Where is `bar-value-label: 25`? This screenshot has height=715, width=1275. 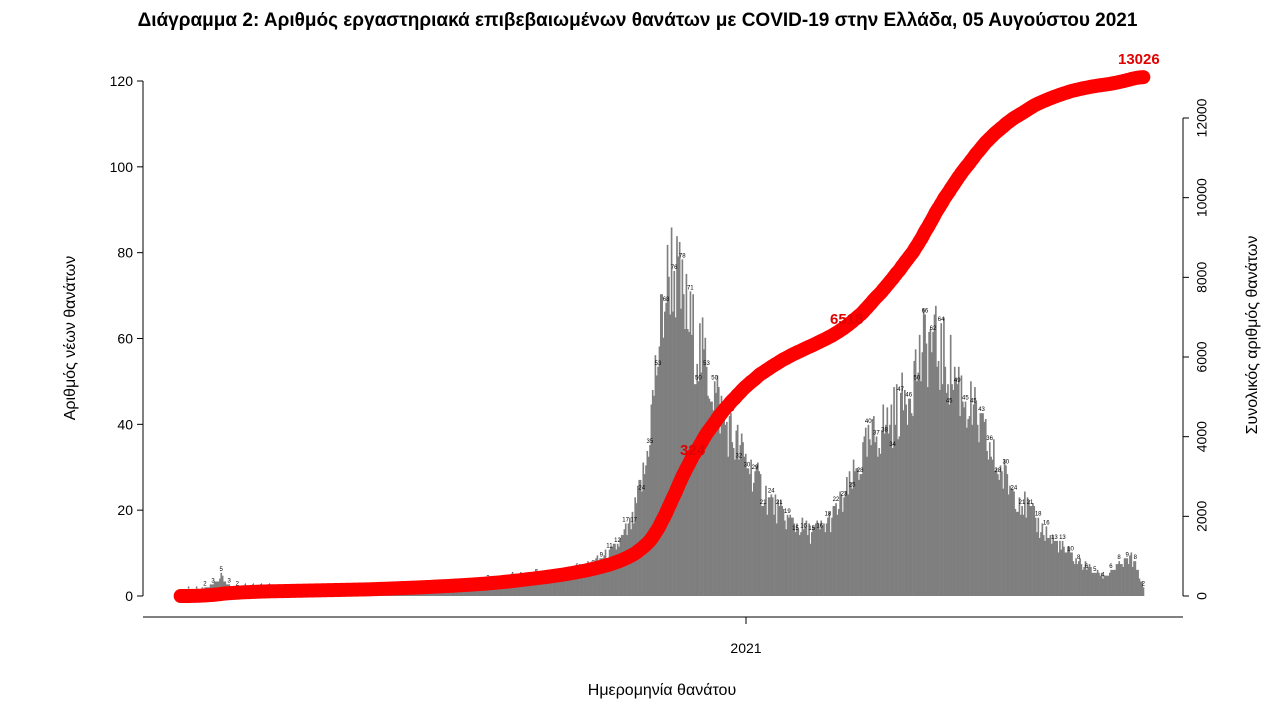 bar-value-label: 25 is located at coordinates (852, 486).